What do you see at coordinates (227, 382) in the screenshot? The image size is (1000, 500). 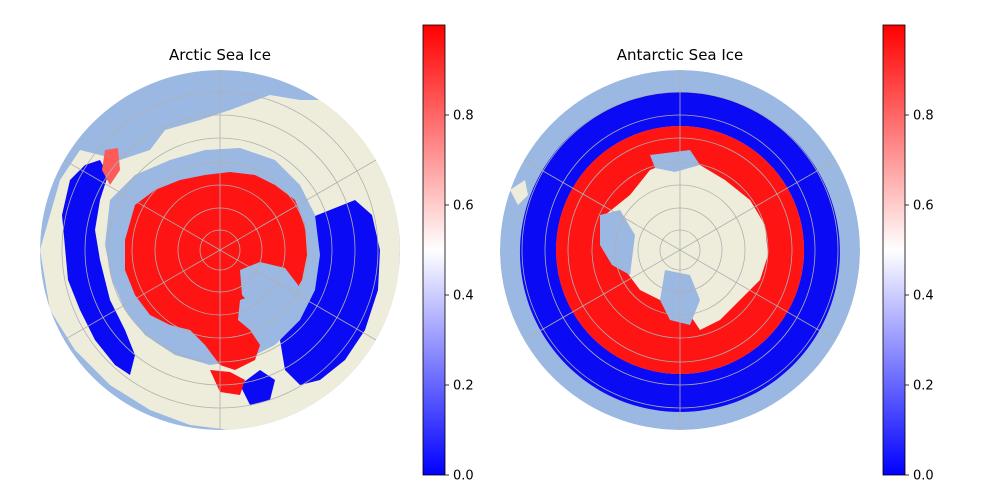 I see `arctic-high-ice-fringe` at bounding box center [227, 382].